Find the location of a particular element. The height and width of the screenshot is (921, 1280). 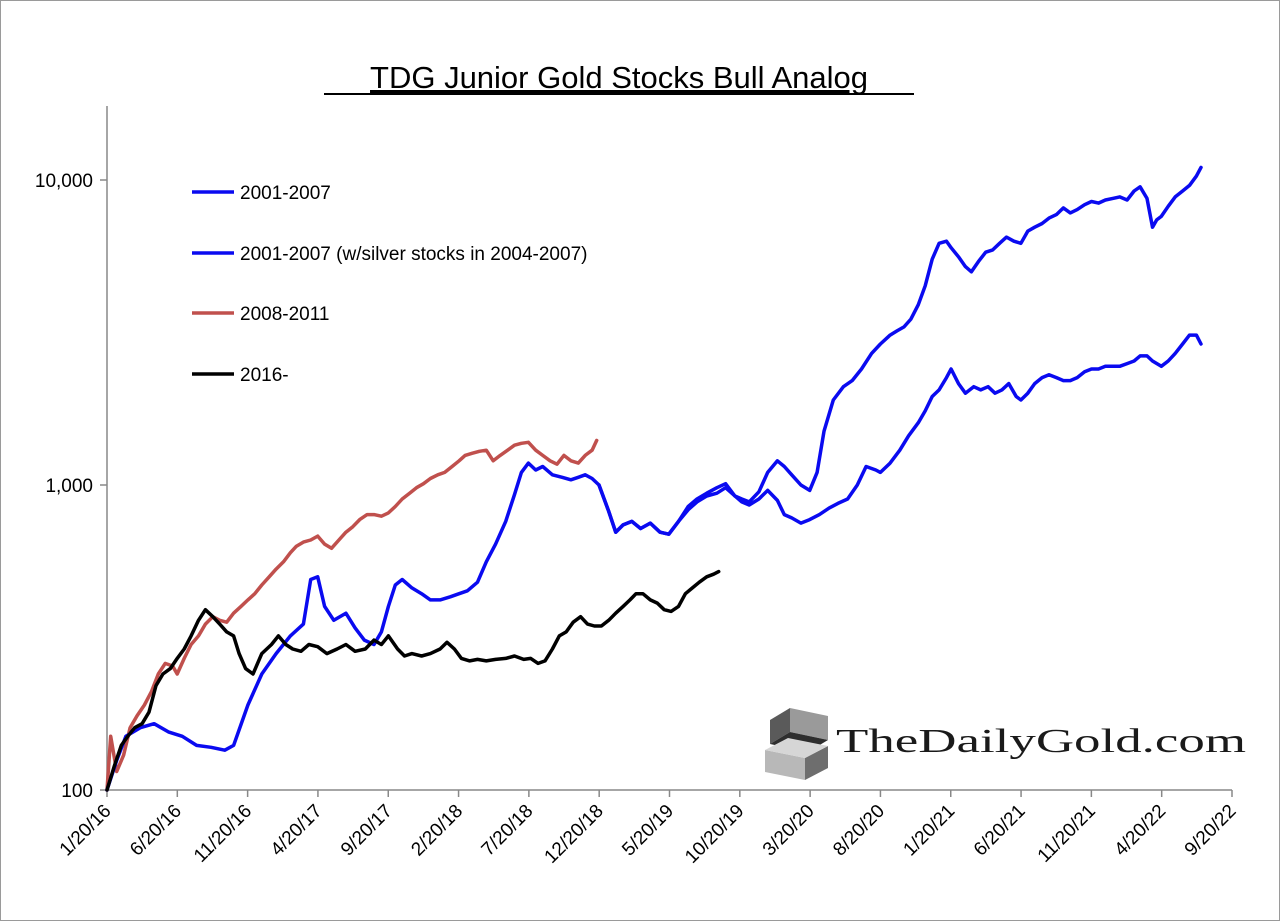

x-tick-label: 2/20/18 is located at coordinates (437, 831).